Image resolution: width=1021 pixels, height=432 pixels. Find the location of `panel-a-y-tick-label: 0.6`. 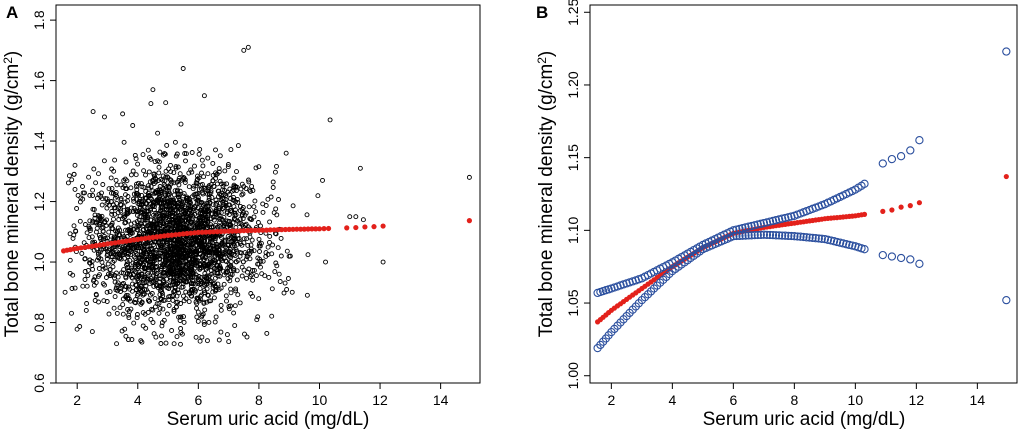

panel-a-y-tick-label: 0.6 is located at coordinates (39, 383).